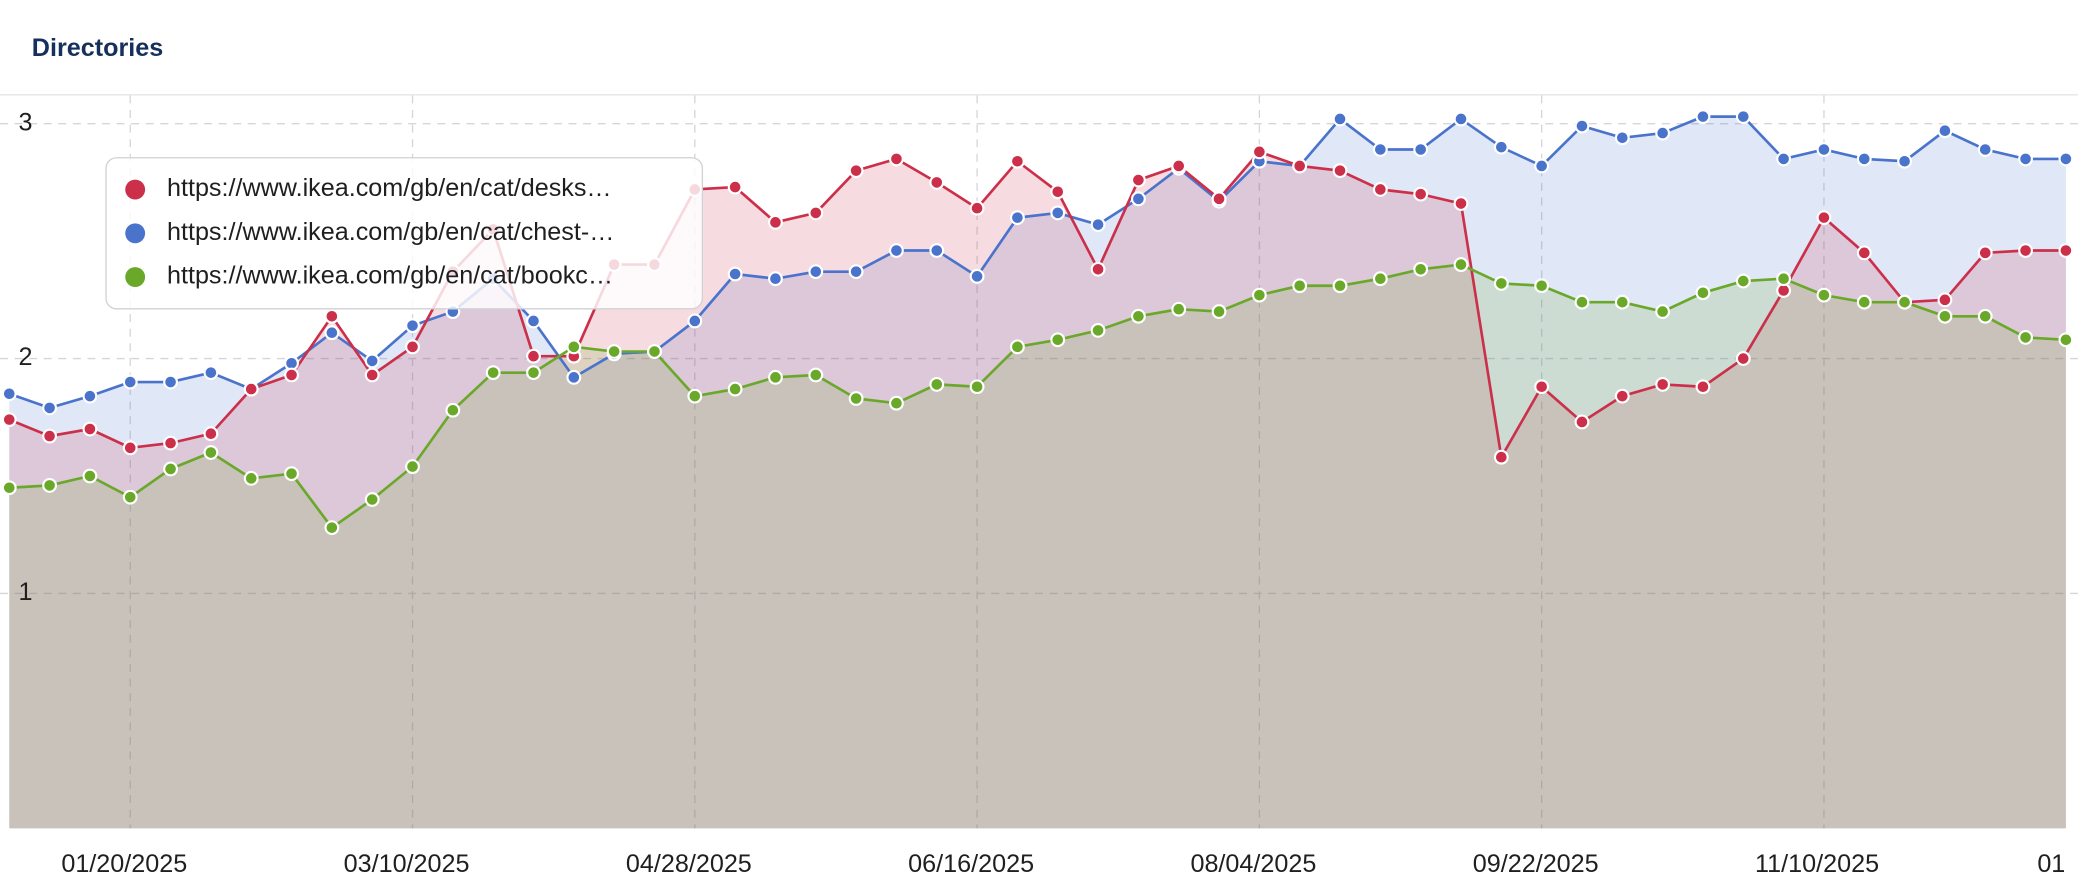 The image size is (2078, 896). I want to click on legend-box, so click(404, 233).